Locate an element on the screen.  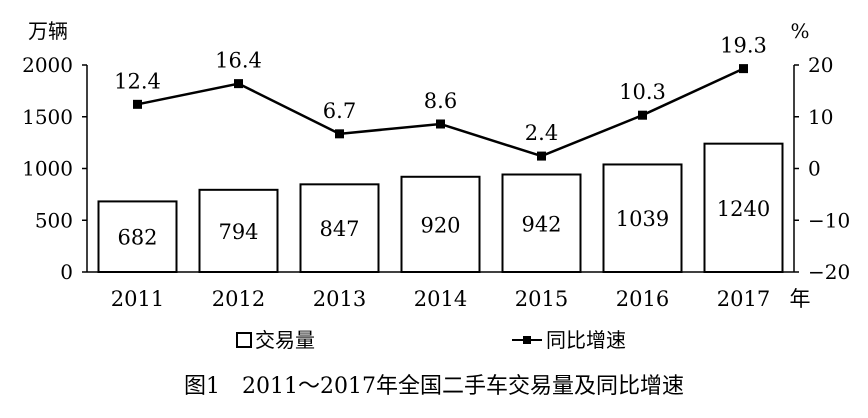
right-axis-unit: % is located at coordinates (799, 31).